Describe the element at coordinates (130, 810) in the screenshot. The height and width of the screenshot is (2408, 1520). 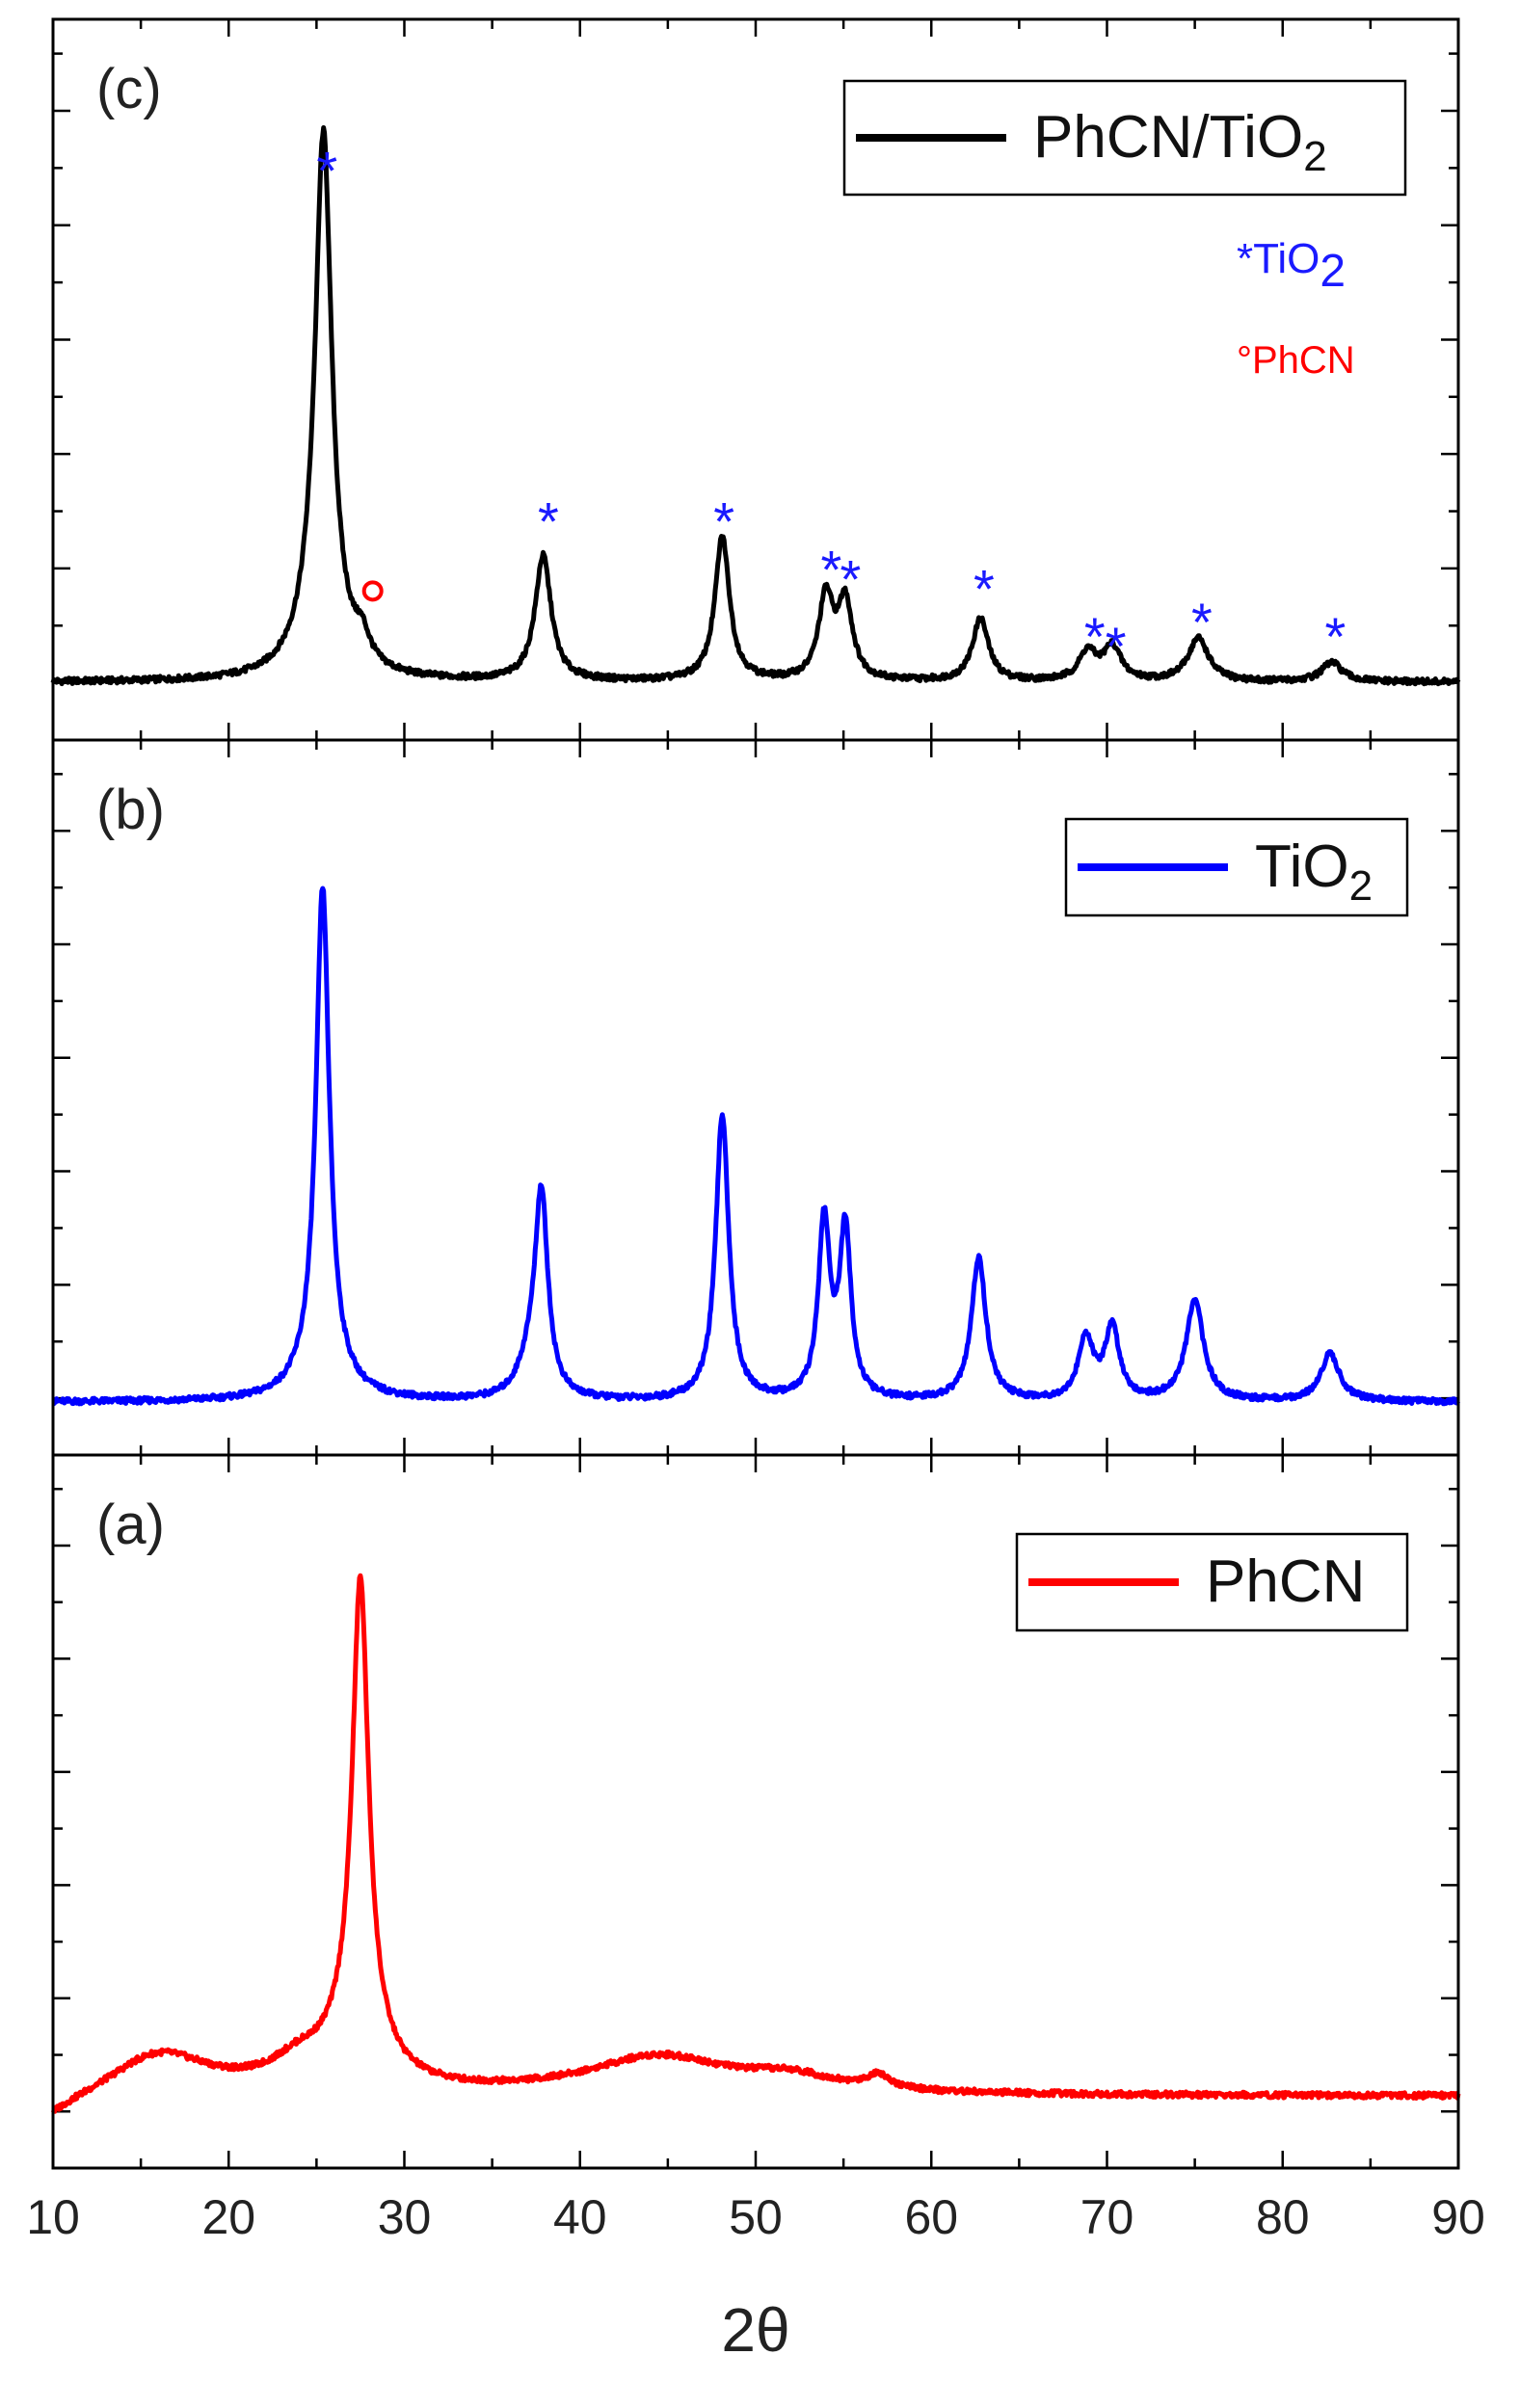
I see `panel-b-label: (b)` at that location.